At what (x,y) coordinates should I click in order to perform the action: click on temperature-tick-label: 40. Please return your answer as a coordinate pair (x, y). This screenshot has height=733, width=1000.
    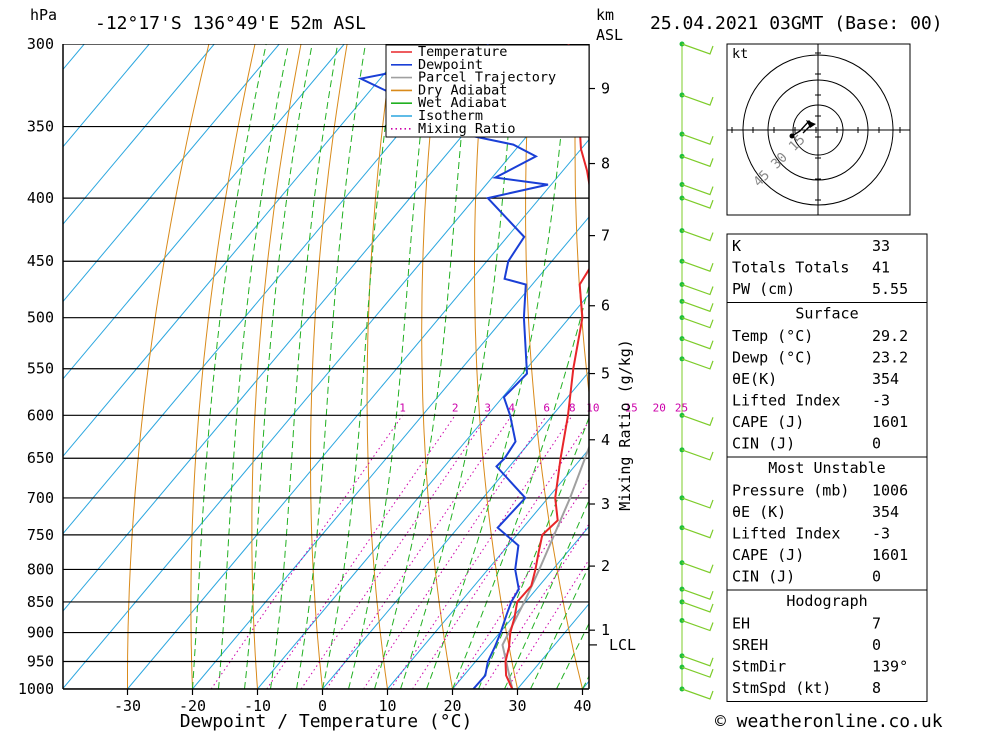
    Looking at the image, I should click on (582, 706).